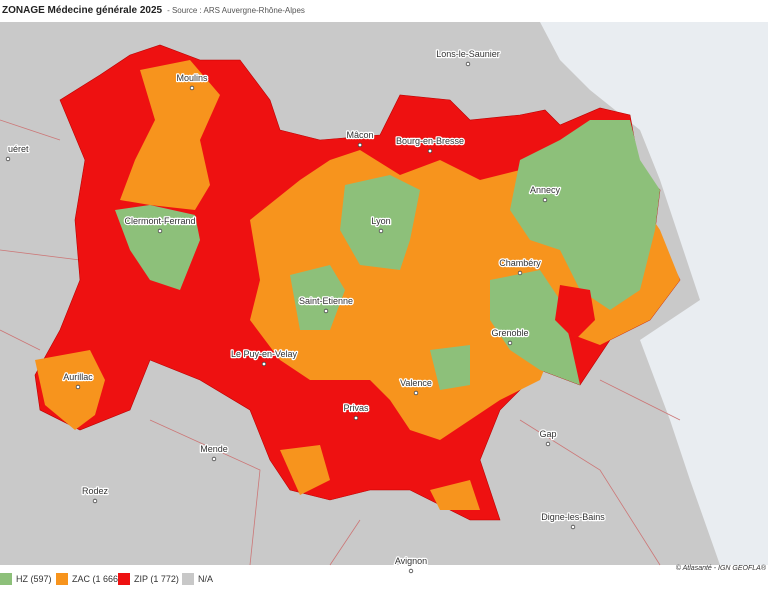  I want to click on city-label: Chambéry, so click(520, 263).